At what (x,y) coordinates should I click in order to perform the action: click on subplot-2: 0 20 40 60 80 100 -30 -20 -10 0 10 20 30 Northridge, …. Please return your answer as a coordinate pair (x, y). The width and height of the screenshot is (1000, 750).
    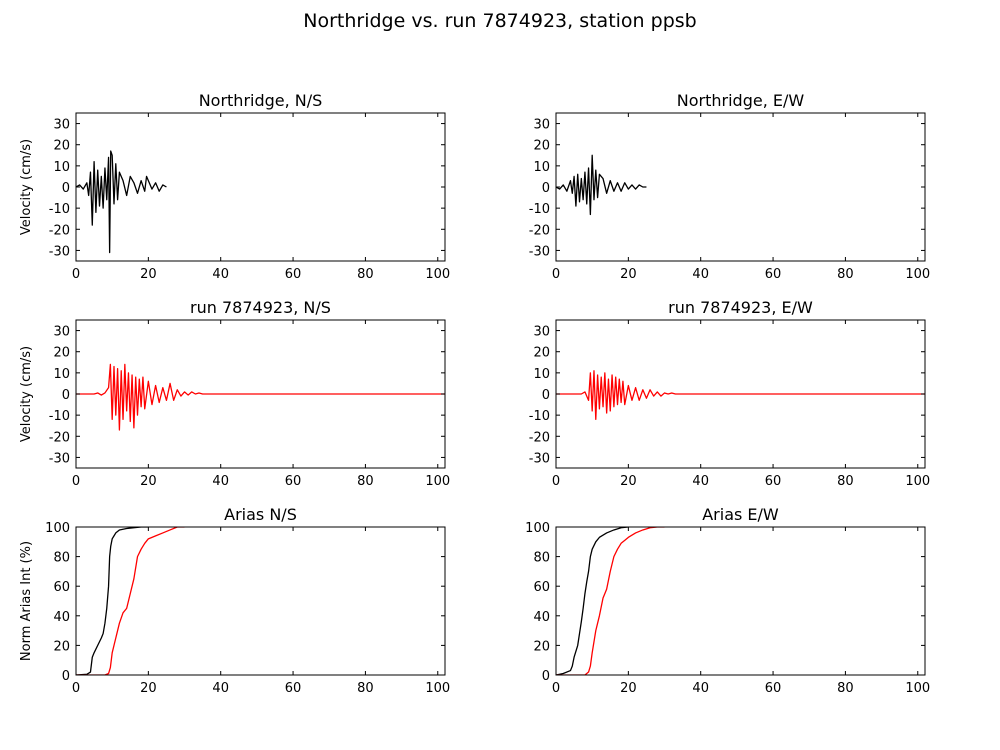
    Looking at the image, I should click on (729, 186).